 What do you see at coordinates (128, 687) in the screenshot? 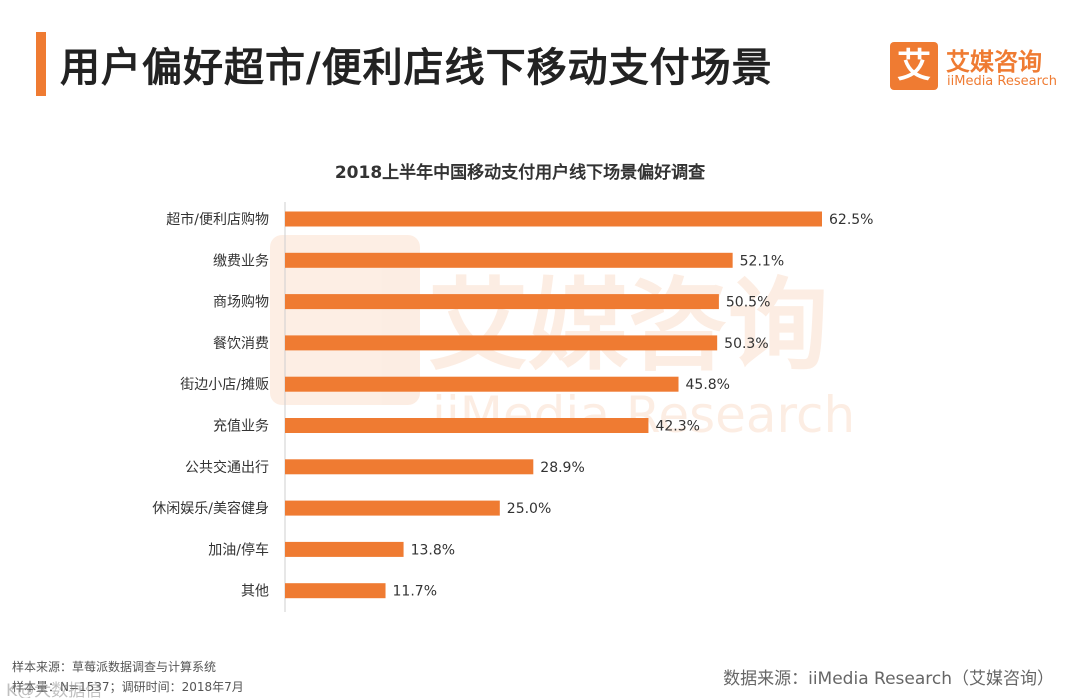
I see `sample-size-text: 样本量：N=1537；调研时间：2018年7月` at bounding box center [128, 687].